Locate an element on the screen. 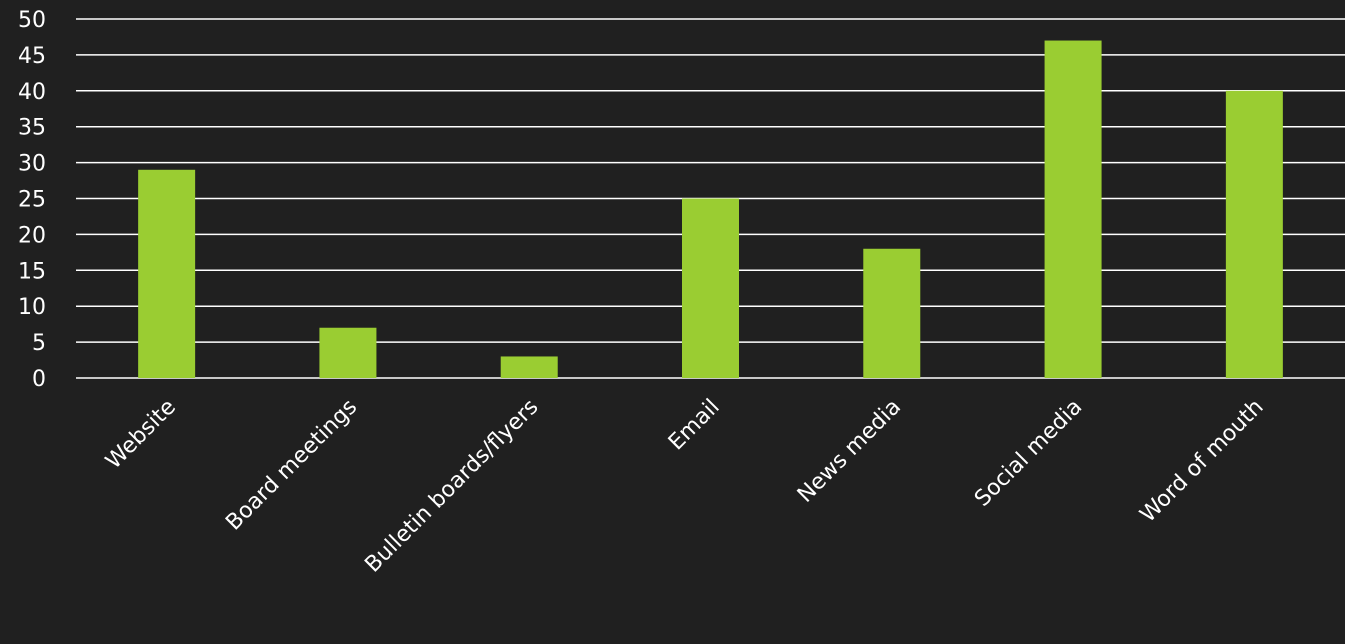  y-tick-label: 30 is located at coordinates (32, 164).